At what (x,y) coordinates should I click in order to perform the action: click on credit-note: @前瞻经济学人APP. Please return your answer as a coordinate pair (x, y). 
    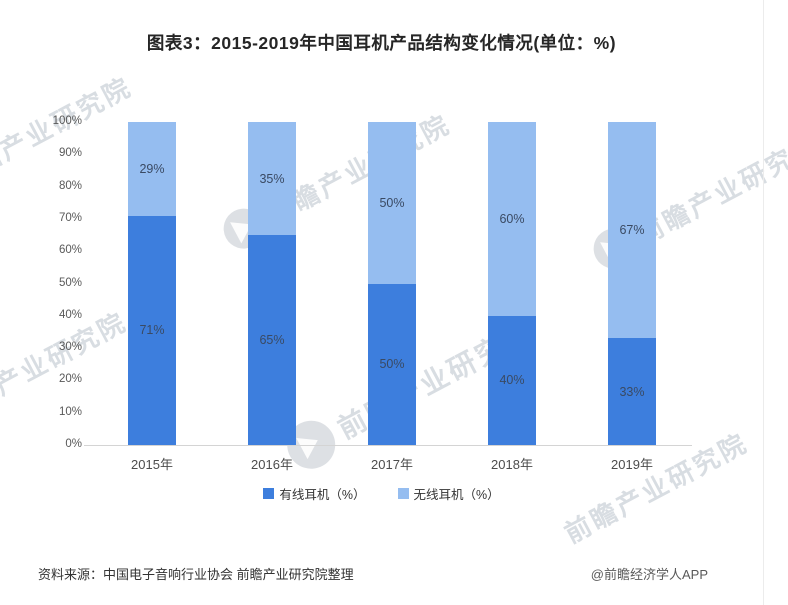
    Looking at the image, I should click on (649, 574).